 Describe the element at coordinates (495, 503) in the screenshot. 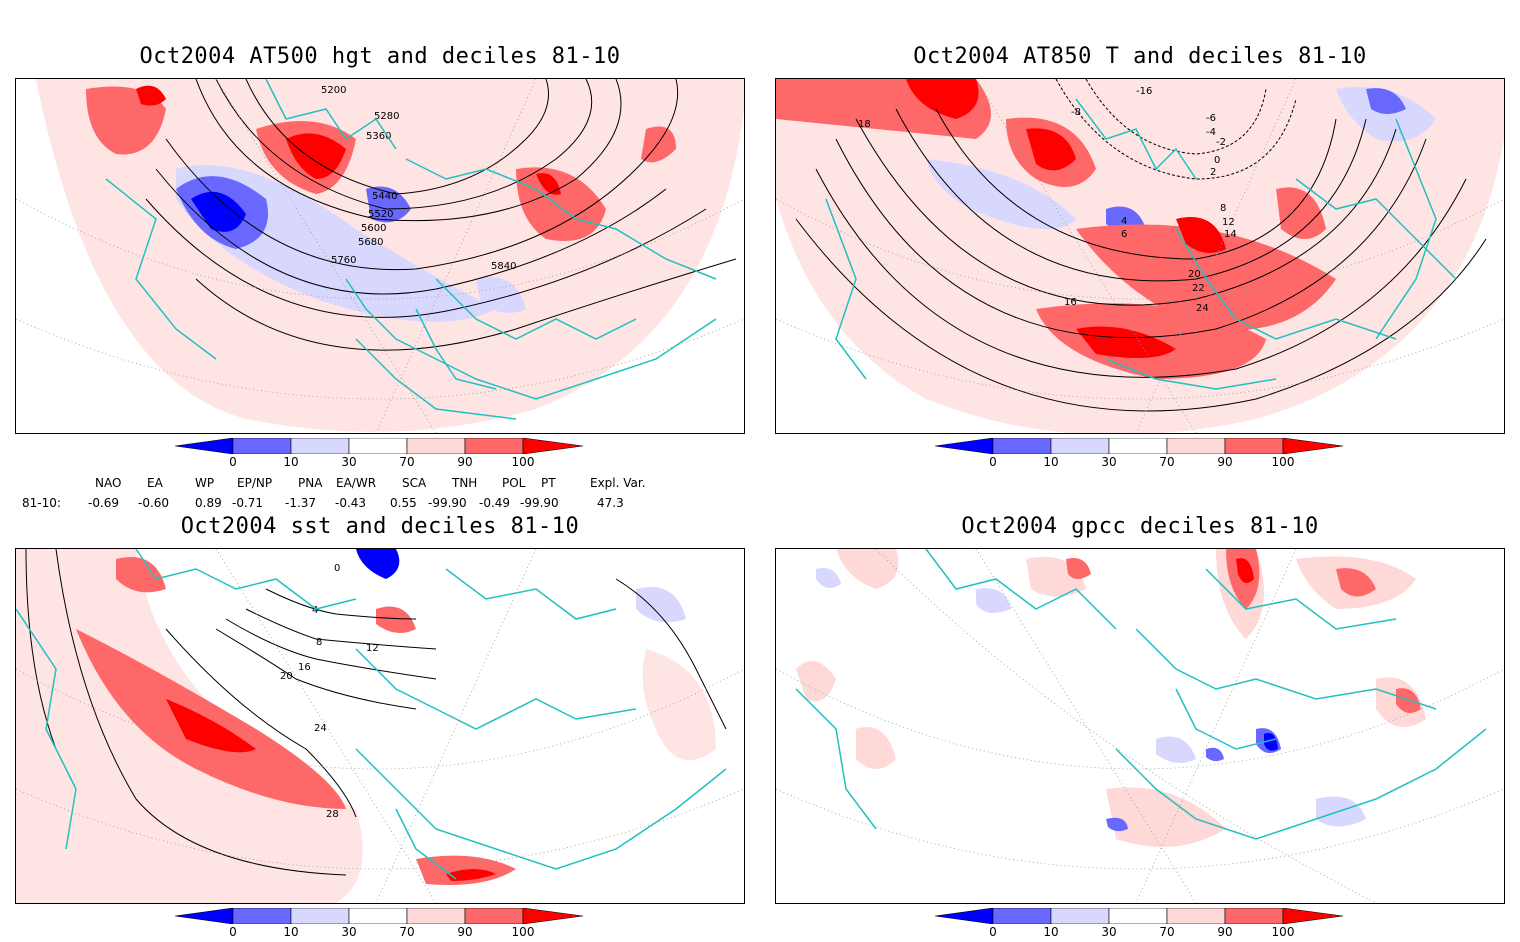

I see `index-value-pol: -0.49` at that location.